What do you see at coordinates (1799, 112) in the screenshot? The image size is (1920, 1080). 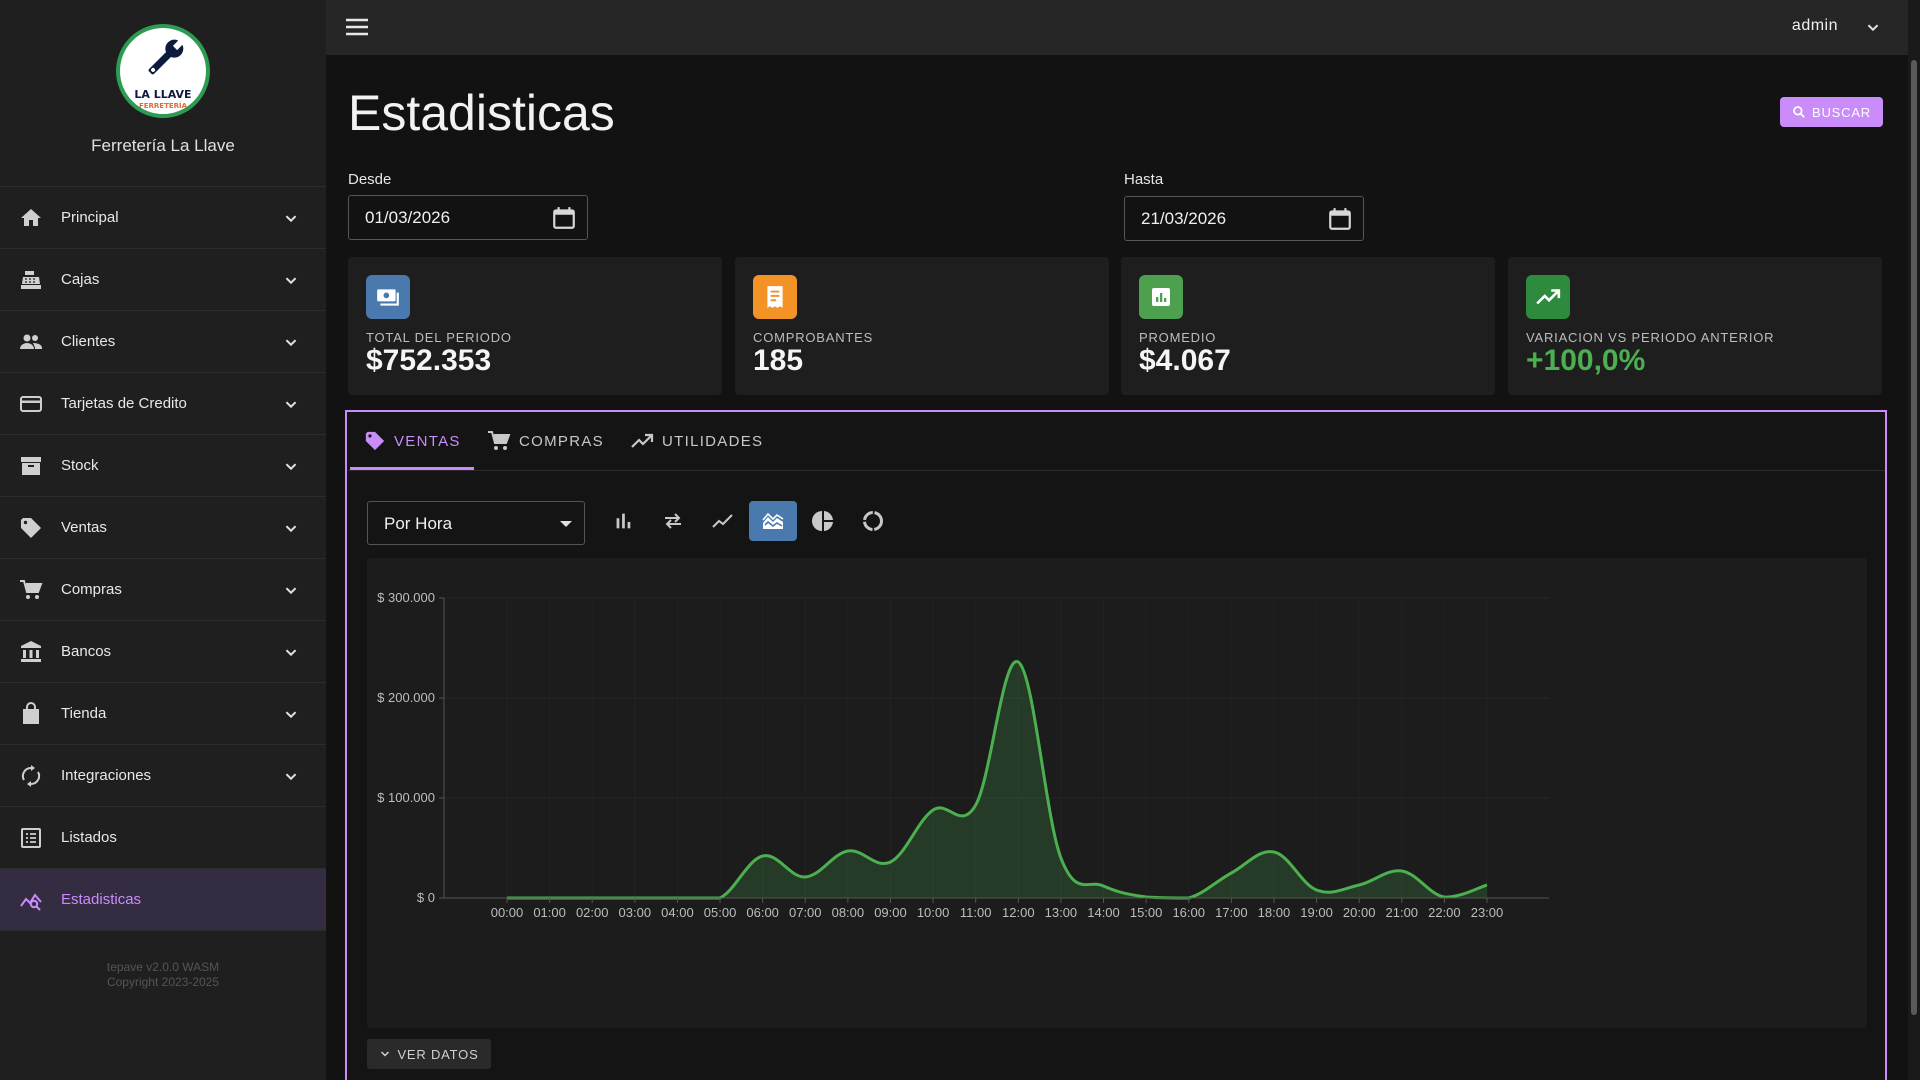 I see `search-icon` at bounding box center [1799, 112].